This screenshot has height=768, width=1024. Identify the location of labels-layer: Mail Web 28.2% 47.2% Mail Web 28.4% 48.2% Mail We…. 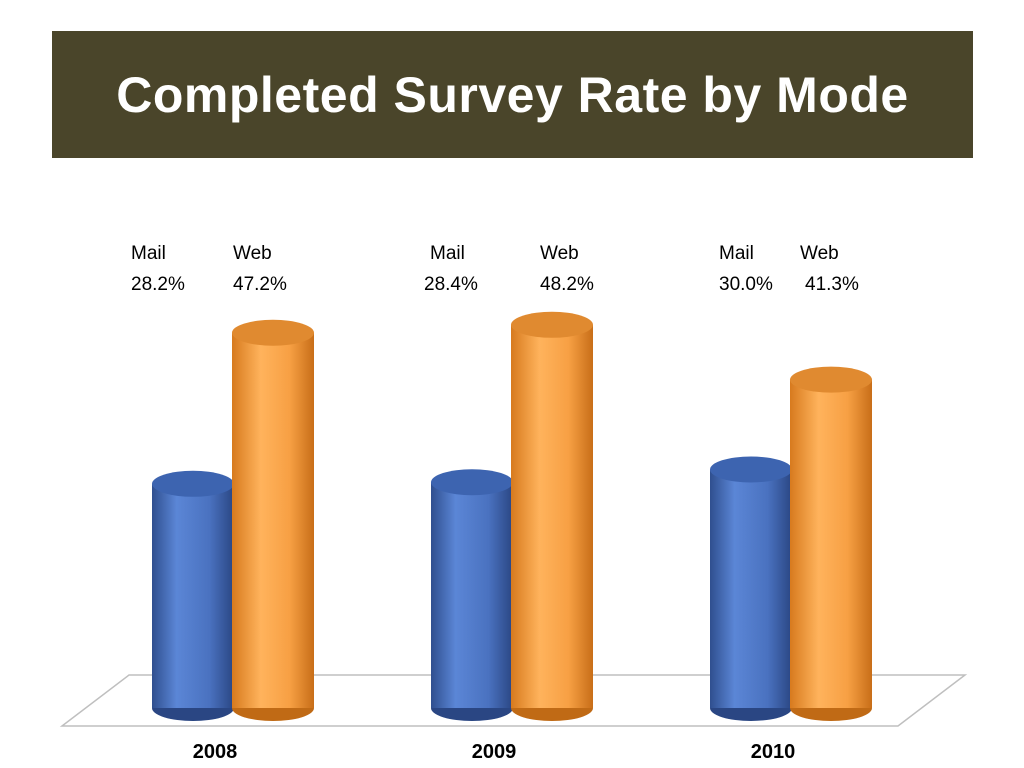
(495, 269).